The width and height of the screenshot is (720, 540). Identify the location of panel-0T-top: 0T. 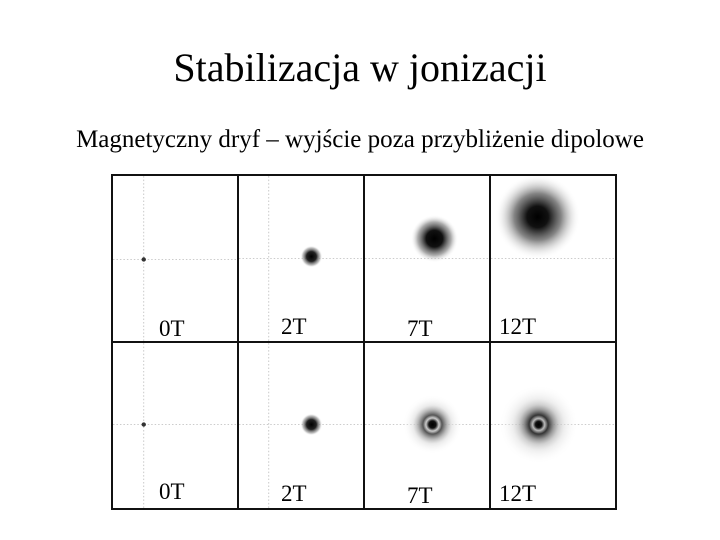
(175, 258).